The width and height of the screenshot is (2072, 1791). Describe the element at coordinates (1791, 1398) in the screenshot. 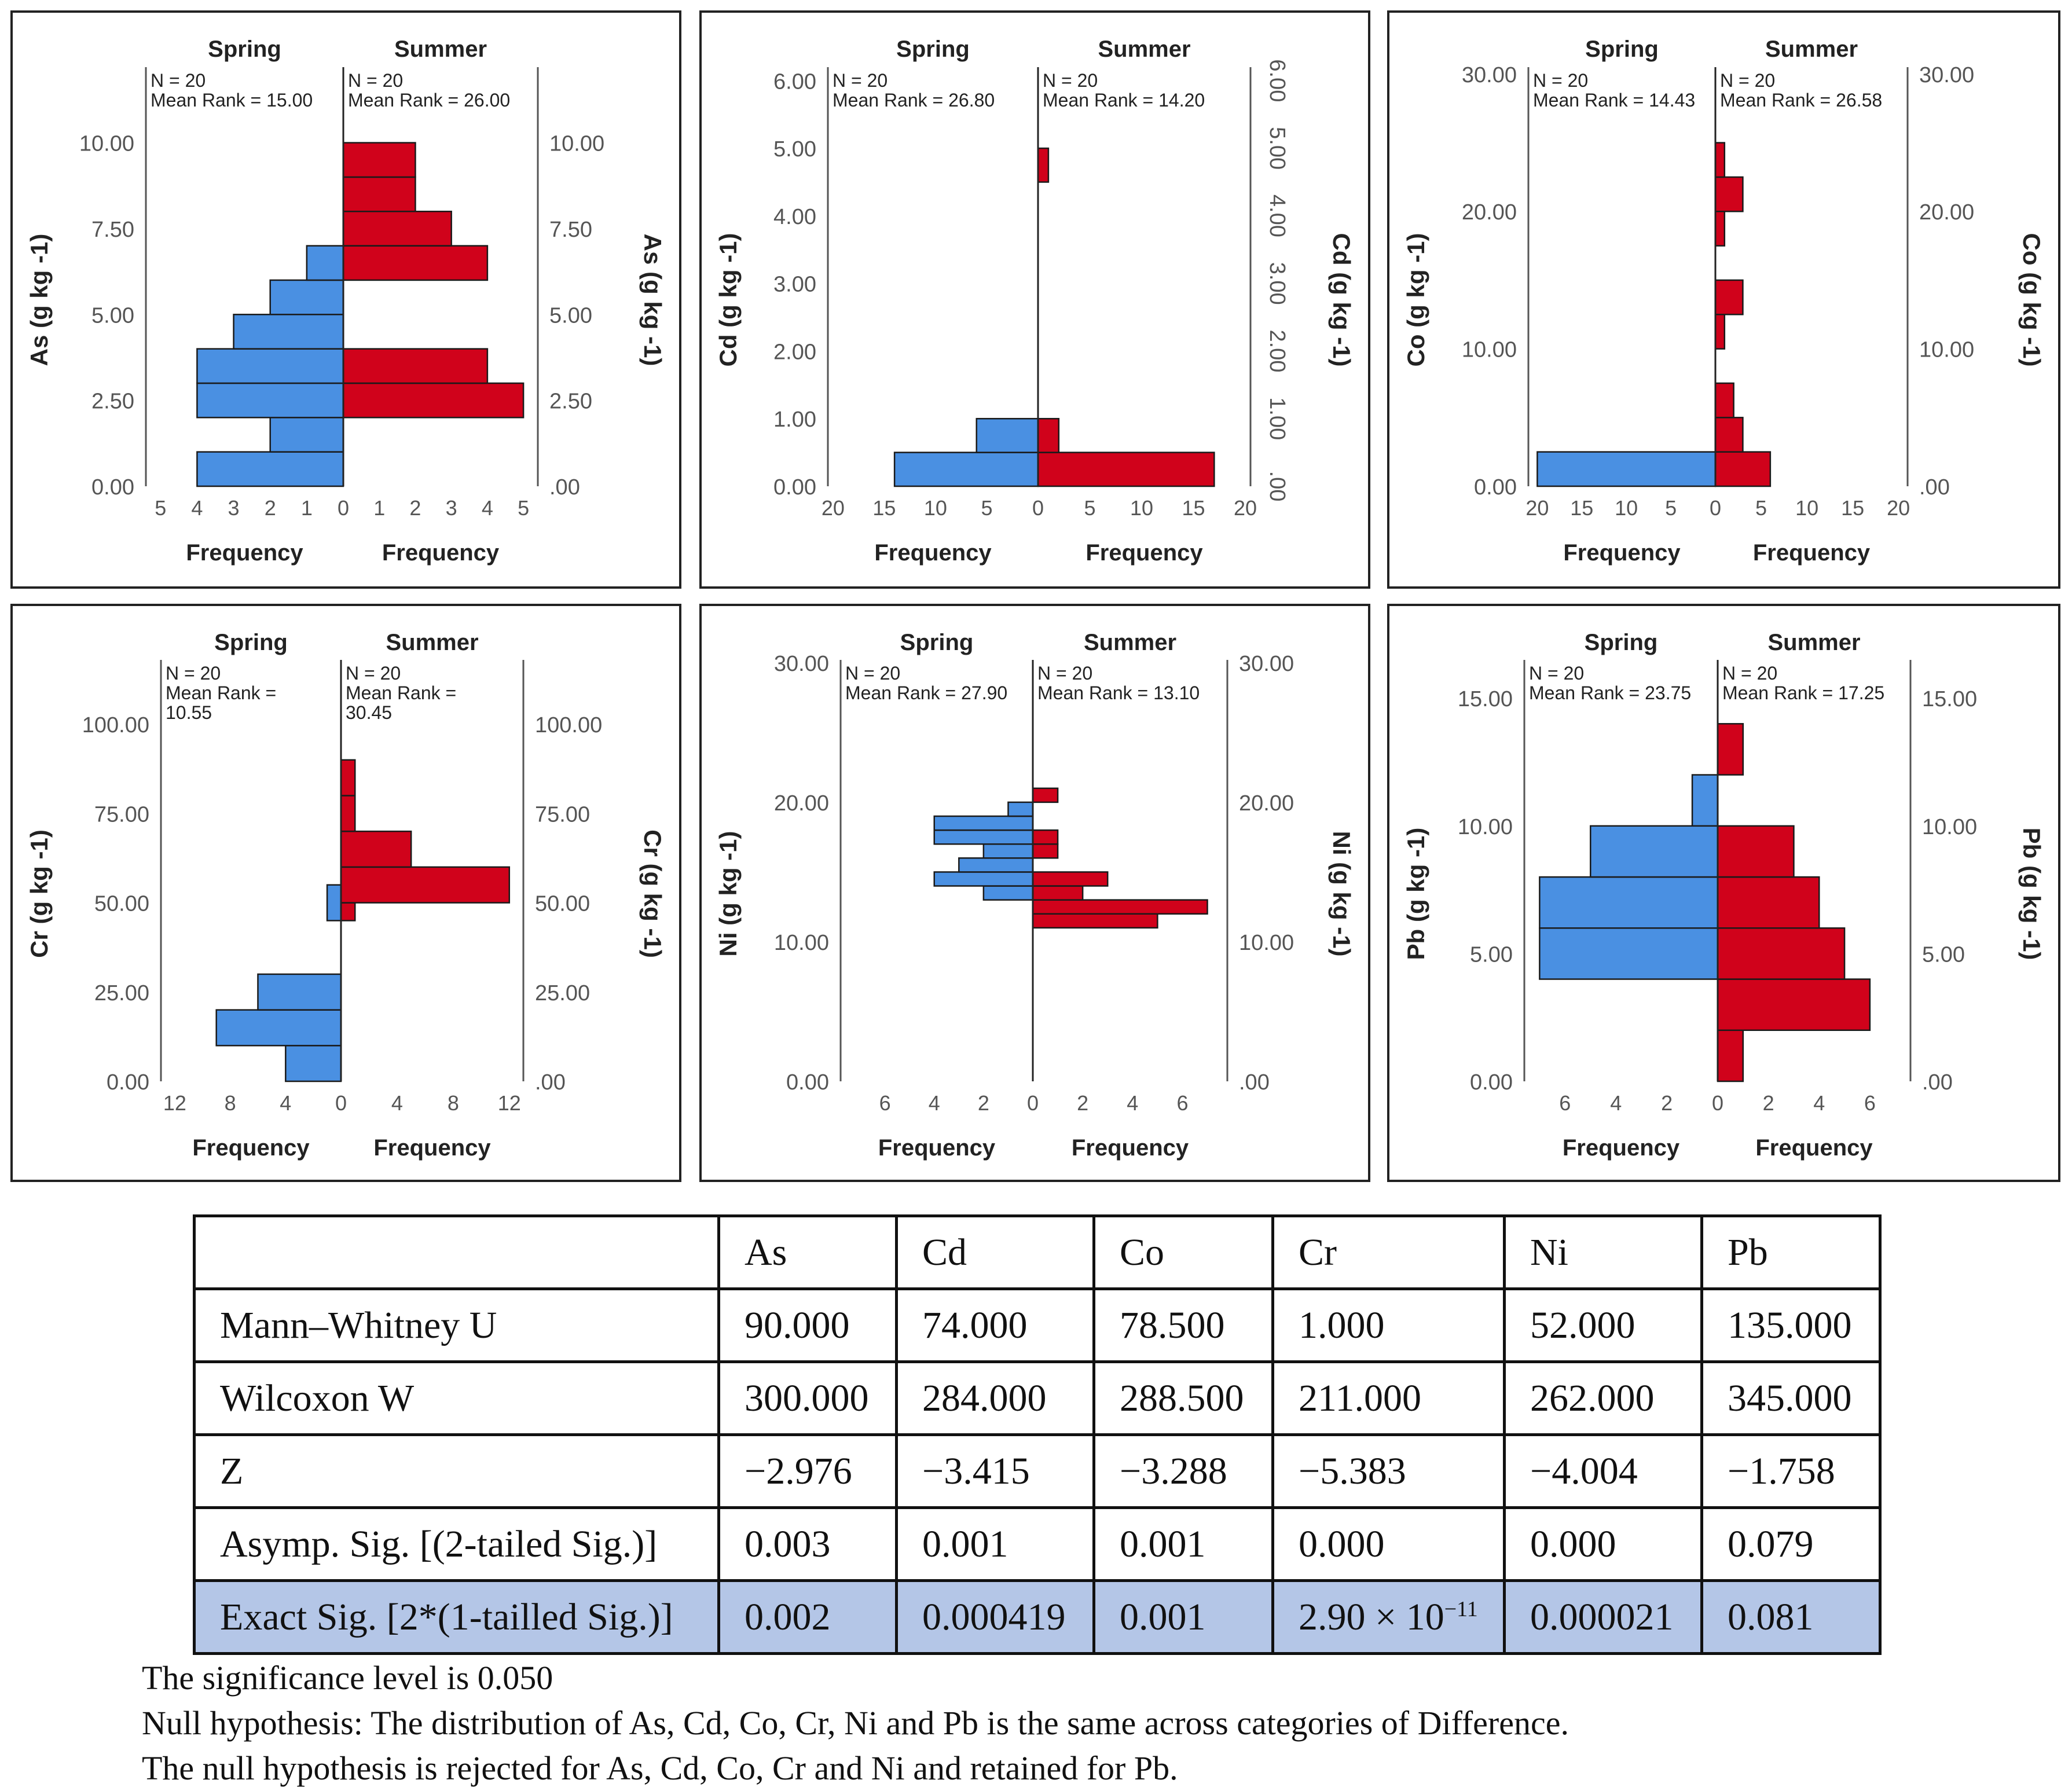

I see `table-cell: 345.000` at that location.